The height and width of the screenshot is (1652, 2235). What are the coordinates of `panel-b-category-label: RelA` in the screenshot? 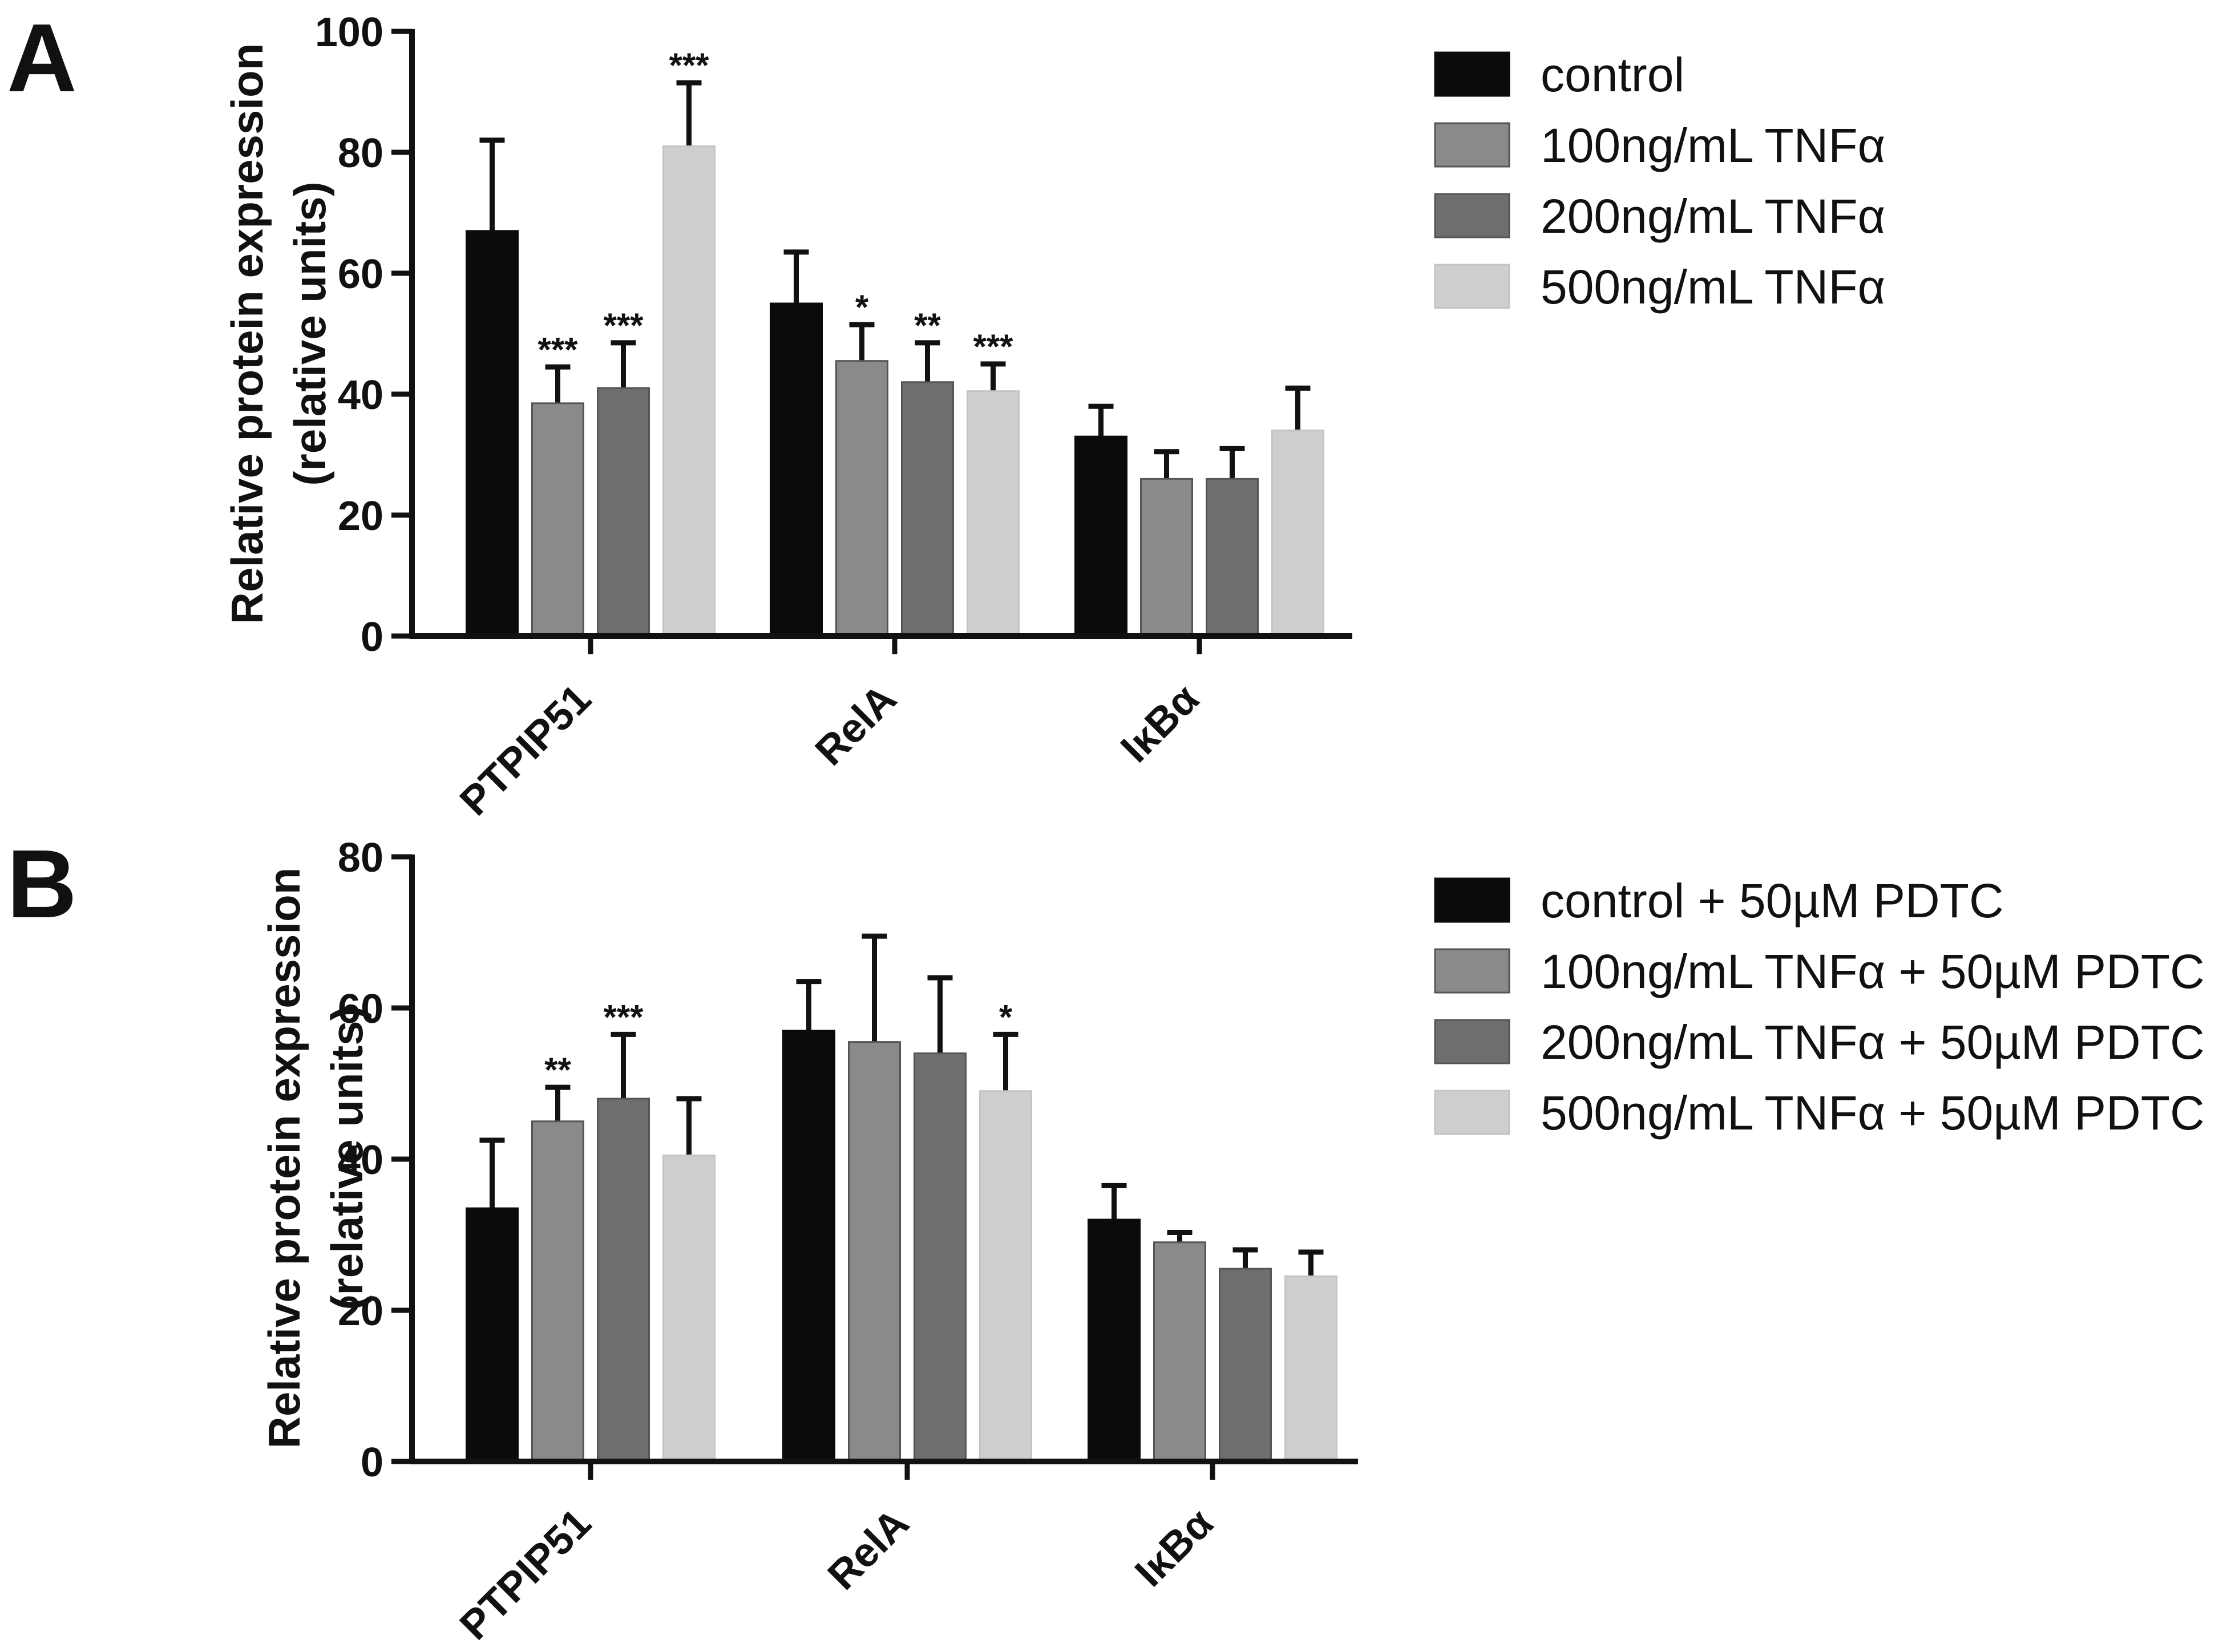 It's located at (869, 1549).